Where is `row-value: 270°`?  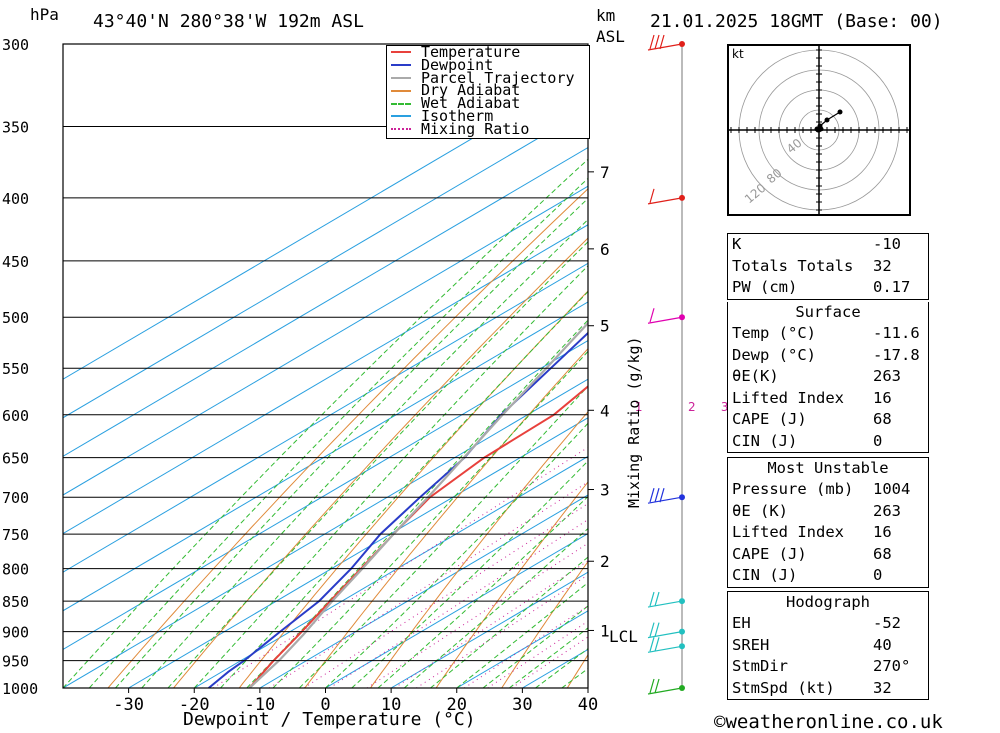 row-value: 270° is located at coordinates (892, 666).